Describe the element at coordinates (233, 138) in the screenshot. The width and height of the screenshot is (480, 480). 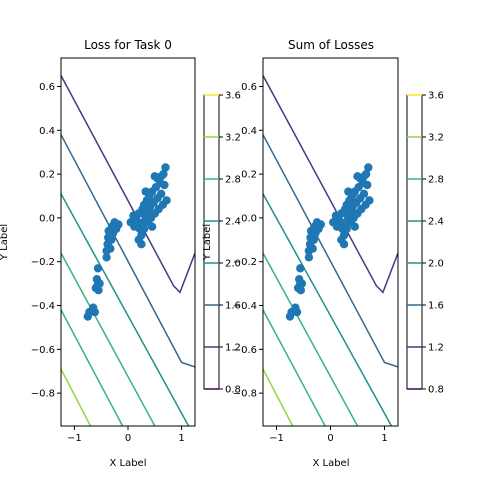
I see `colorbar-tick-label: 3.2` at that location.